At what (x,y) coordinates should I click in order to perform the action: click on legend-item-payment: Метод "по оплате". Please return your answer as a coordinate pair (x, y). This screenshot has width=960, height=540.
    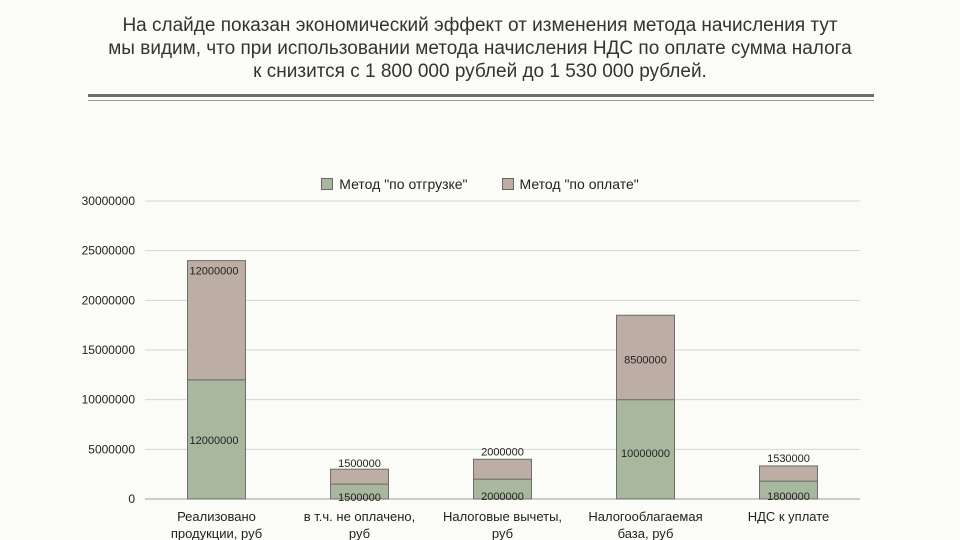
    Looking at the image, I should click on (570, 184).